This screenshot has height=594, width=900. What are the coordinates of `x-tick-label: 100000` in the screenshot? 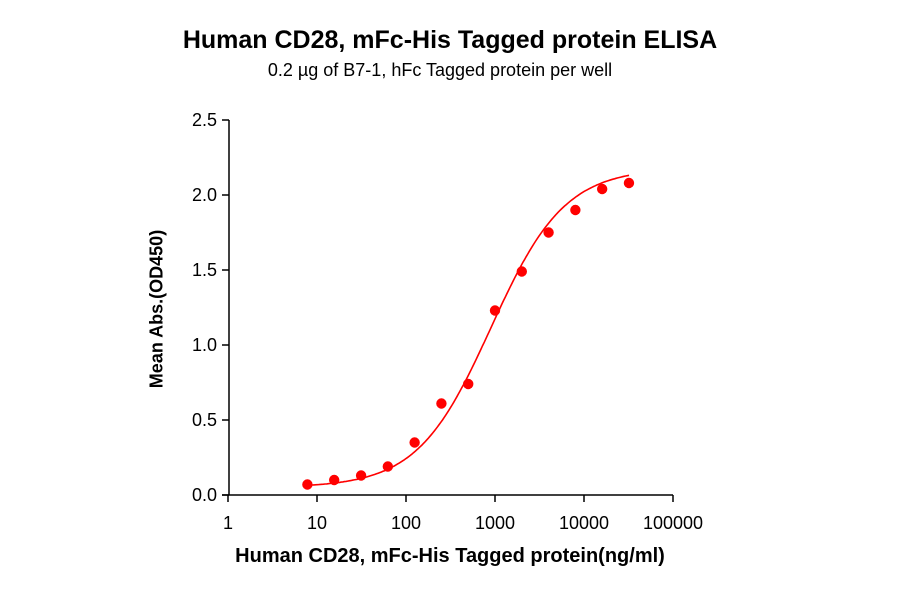 It's located at (673, 523).